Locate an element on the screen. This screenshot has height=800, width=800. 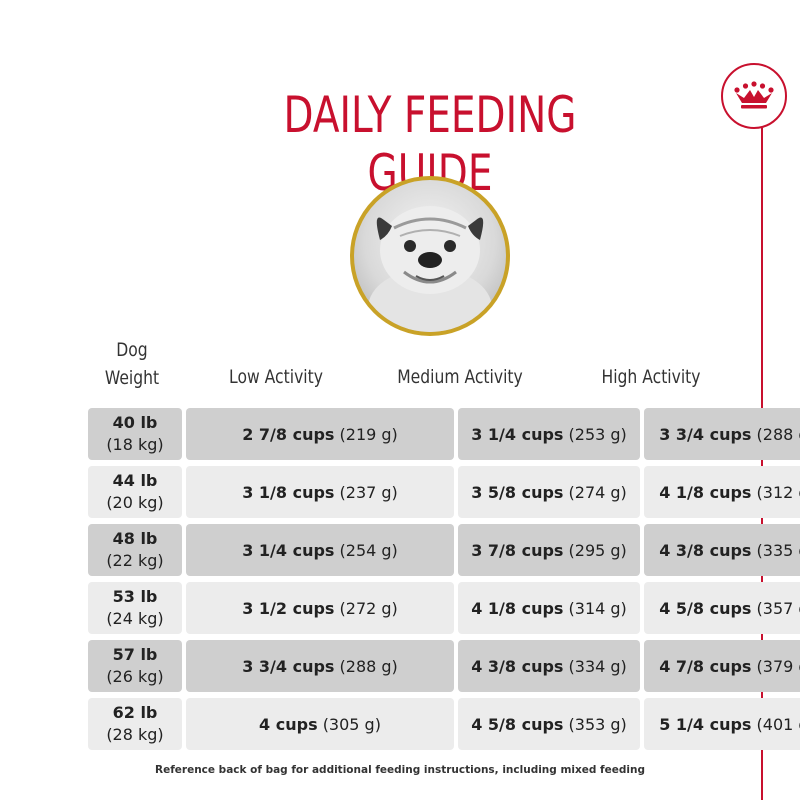
grams-value: (272 g) is located at coordinates (368, 608).